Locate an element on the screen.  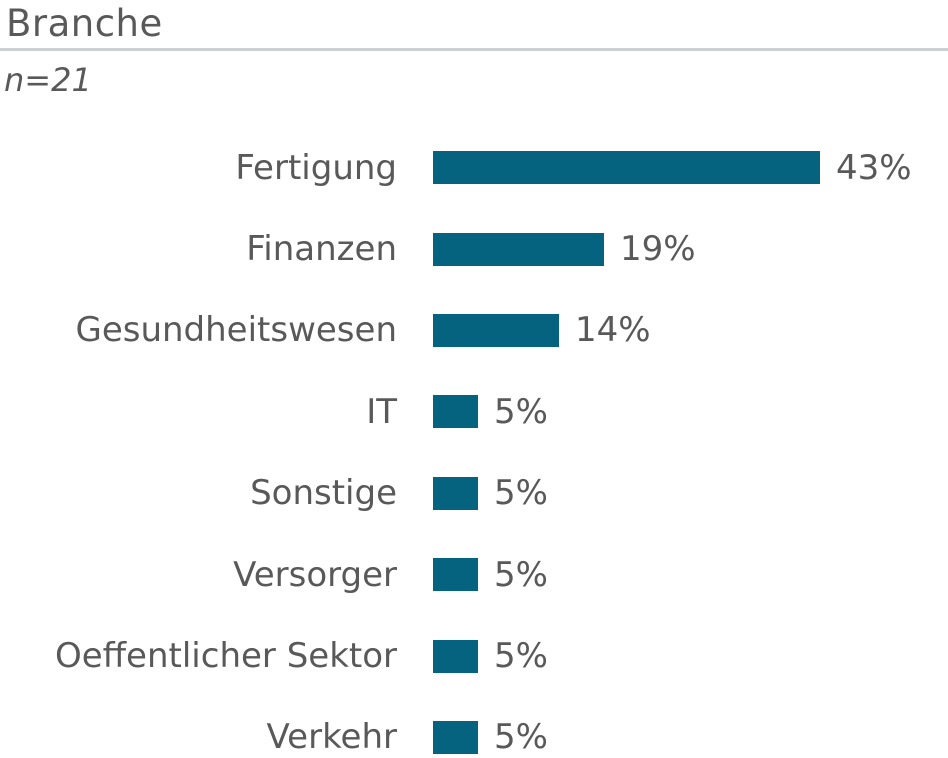
category-label: Versorger is located at coordinates (315, 574).